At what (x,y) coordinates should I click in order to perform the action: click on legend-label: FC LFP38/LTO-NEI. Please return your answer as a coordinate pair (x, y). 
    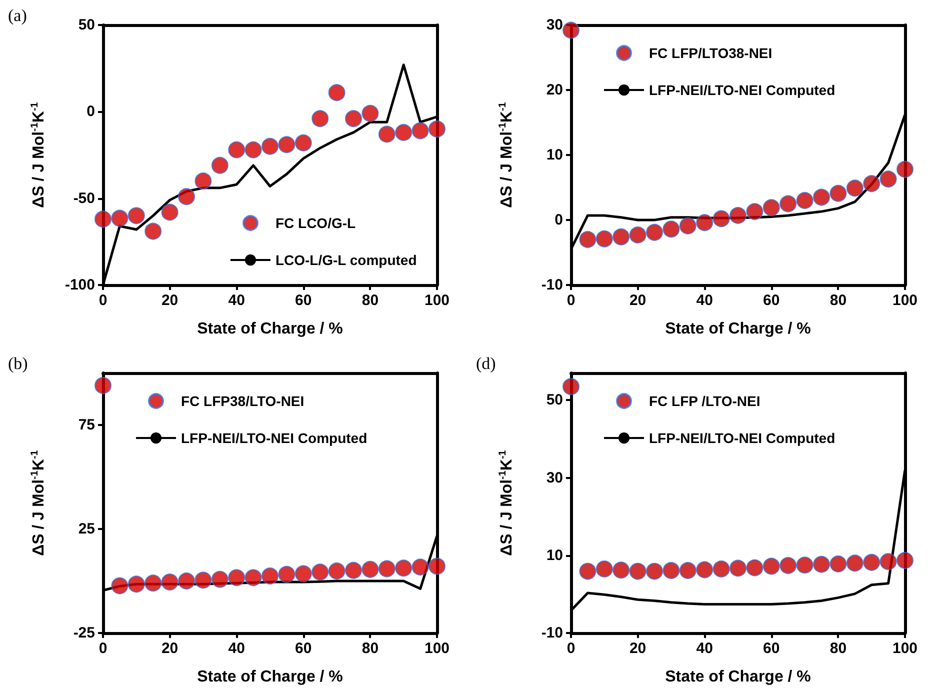
    Looking at the image, I should click on (242, 401).